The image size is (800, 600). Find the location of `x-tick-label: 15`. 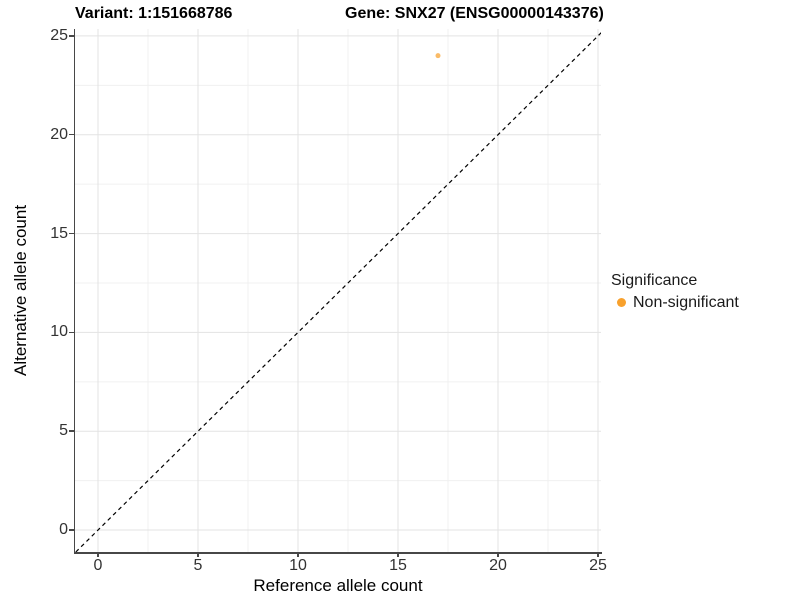

x-tick-label: 15 is located at coordinates (398, 565).